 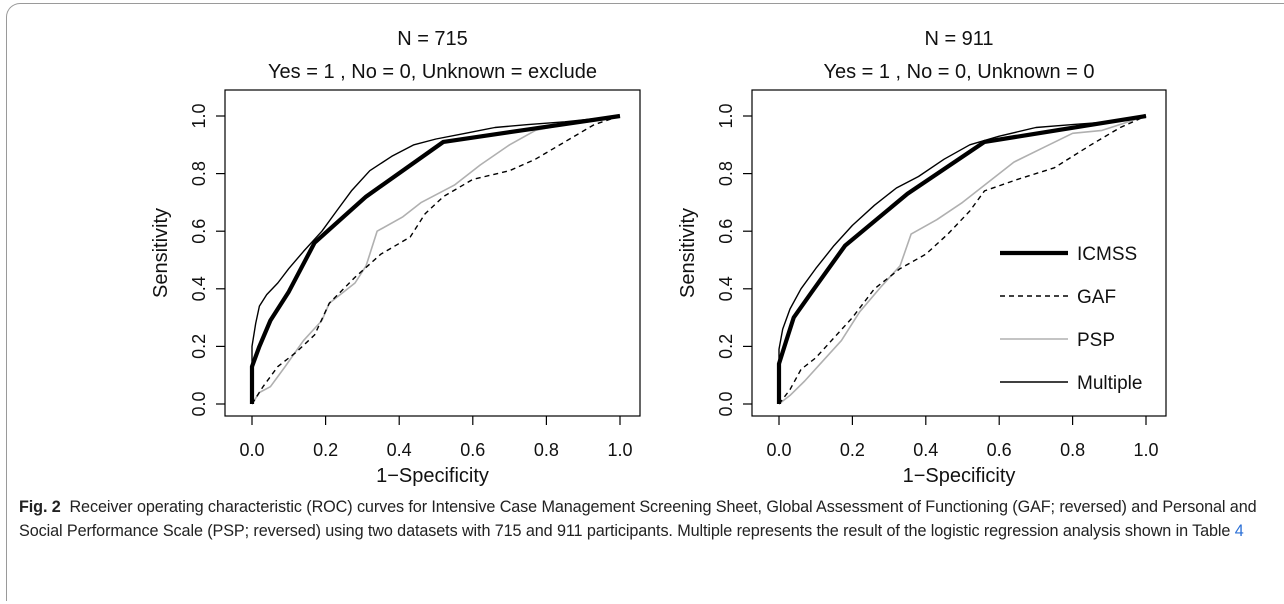 I want to click on x-tick-label-n715: 0.8, so click(x=546, y=450).